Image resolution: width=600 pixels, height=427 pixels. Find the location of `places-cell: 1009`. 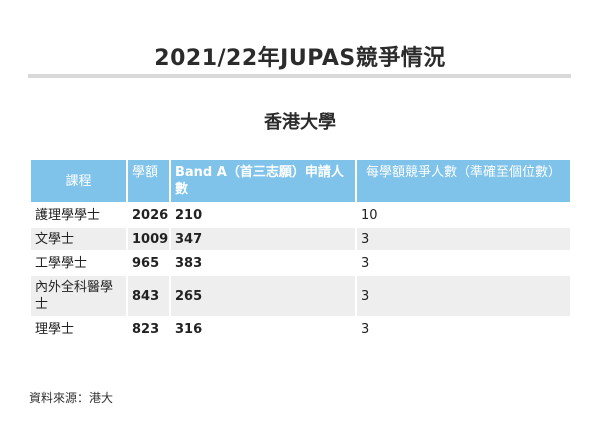

places-cell: 1009 is located at coordinates (148, 239).